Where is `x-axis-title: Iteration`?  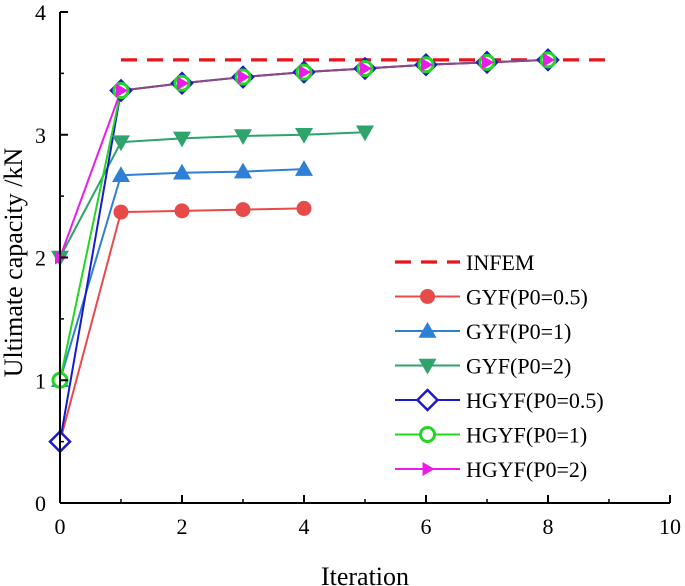 x-axis-title: Iteration is located at coordinates (365, 574).